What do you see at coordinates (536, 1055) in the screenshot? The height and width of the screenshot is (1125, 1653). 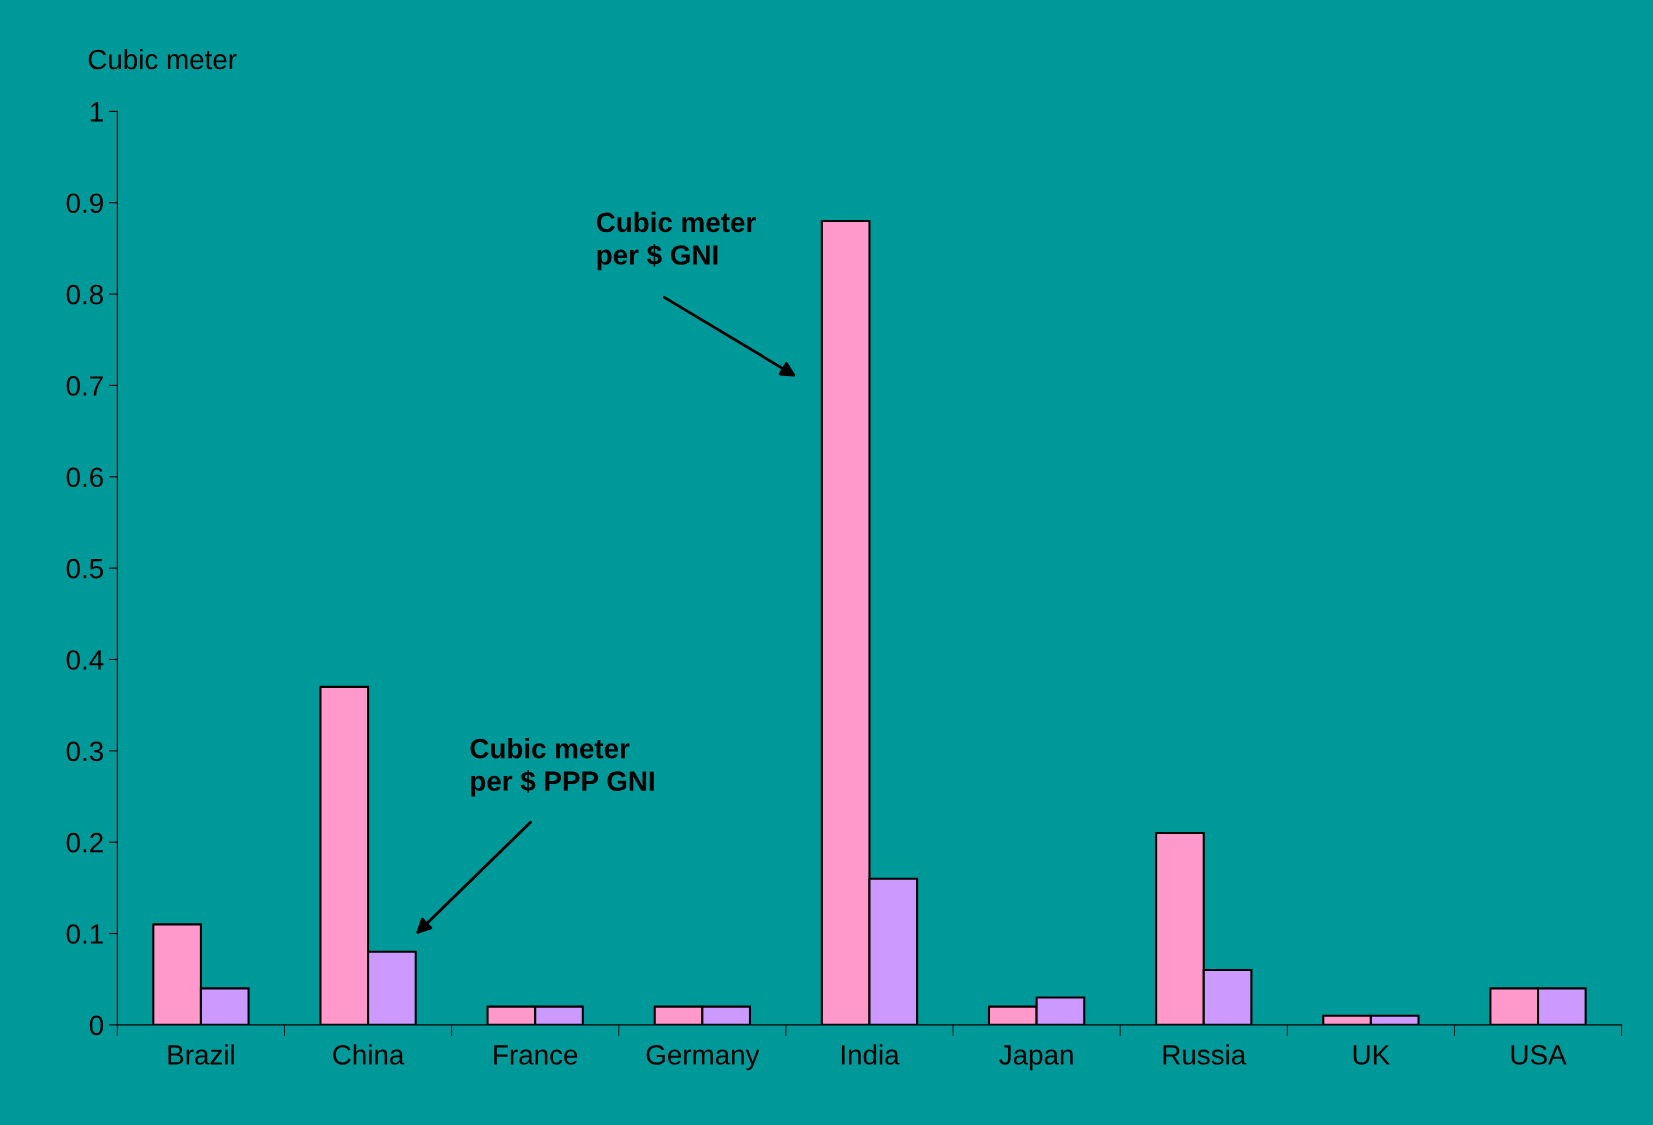 I see `x-tick-label: France` at bounding box center [536, 1055].